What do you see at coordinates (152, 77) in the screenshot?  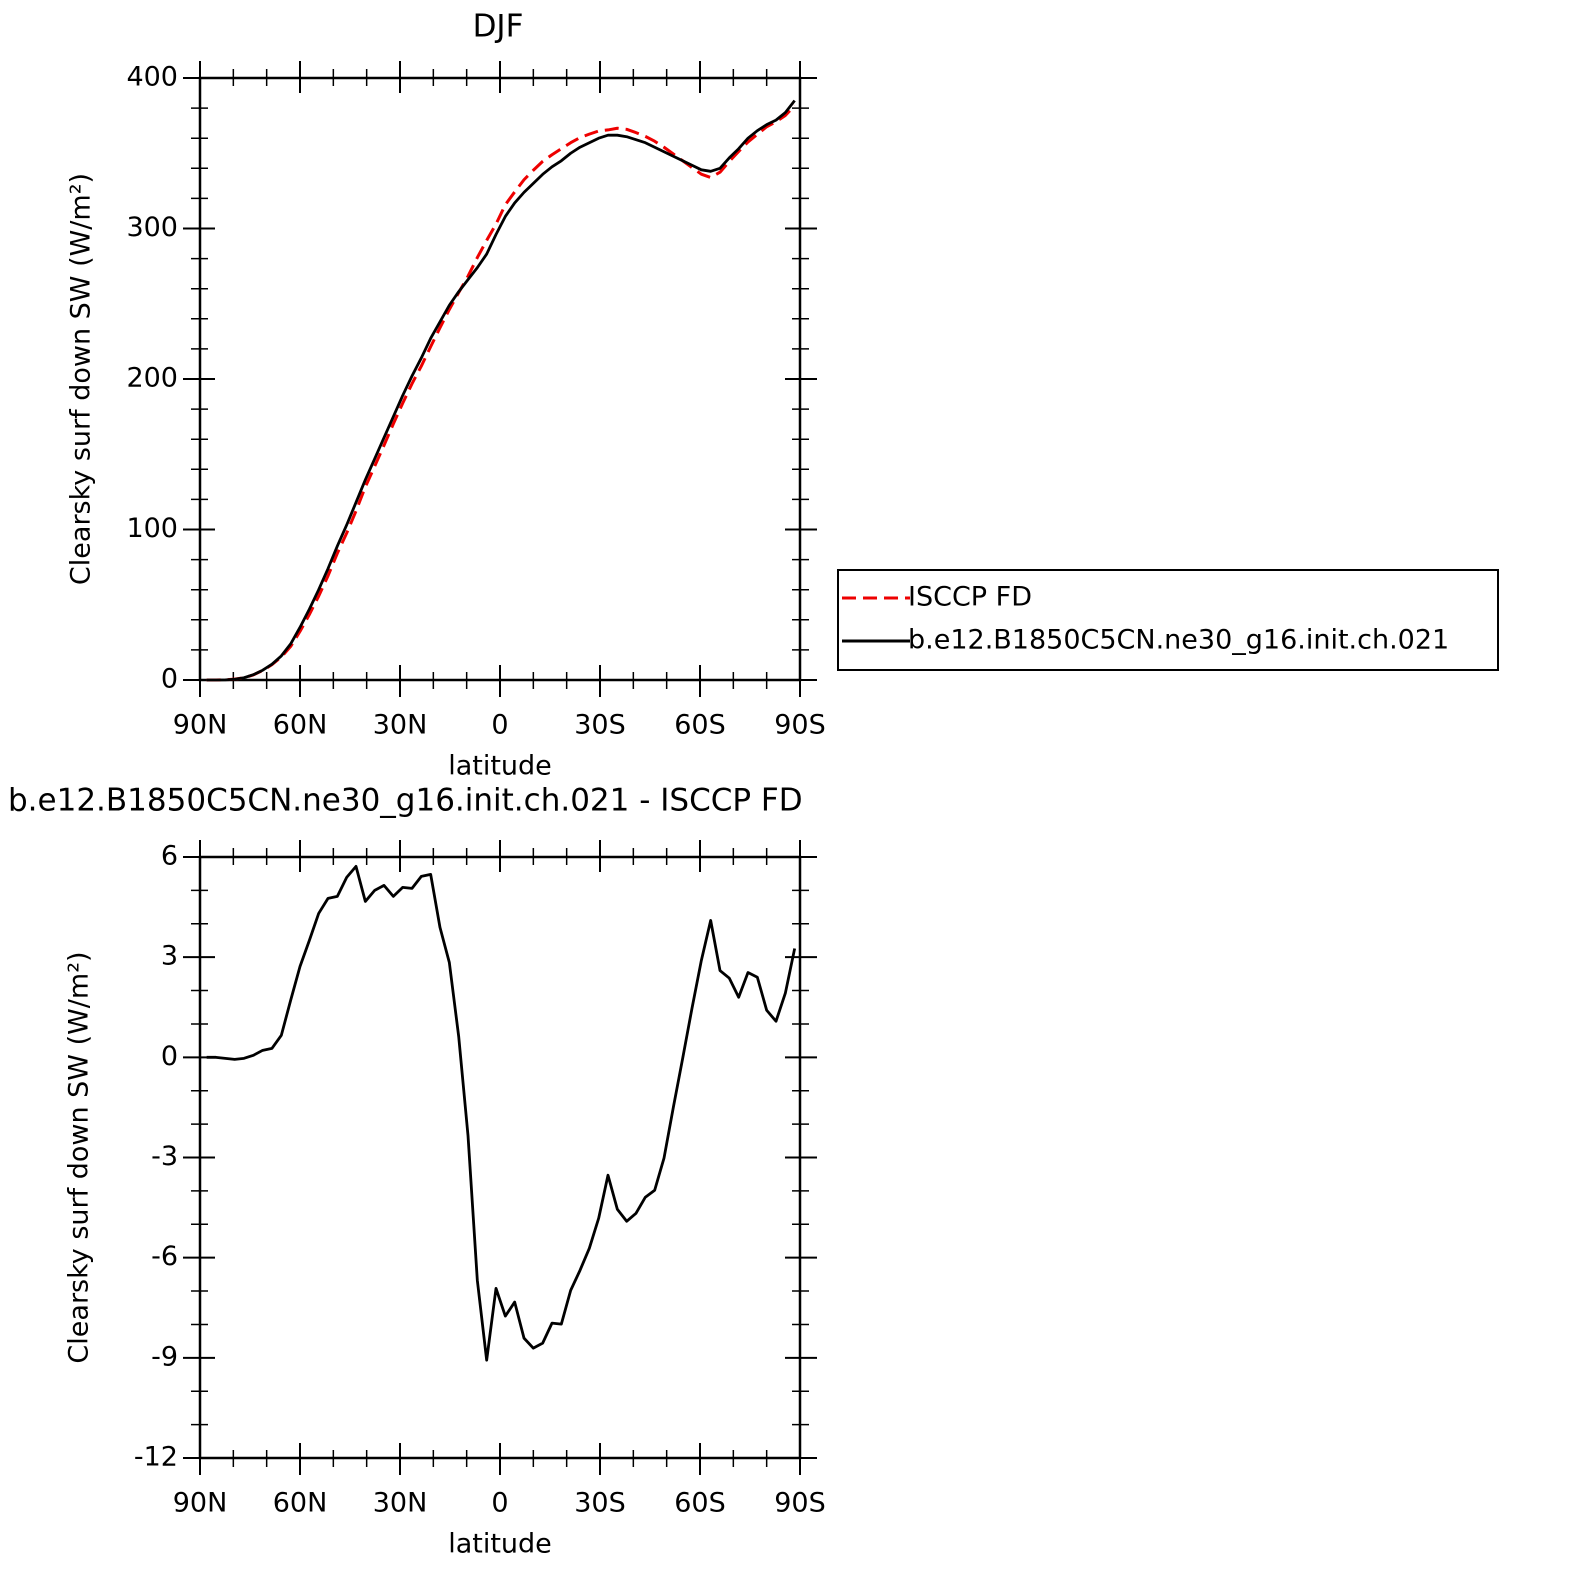 I see `y-tick-label: 400` at bounding box center [152, 77].